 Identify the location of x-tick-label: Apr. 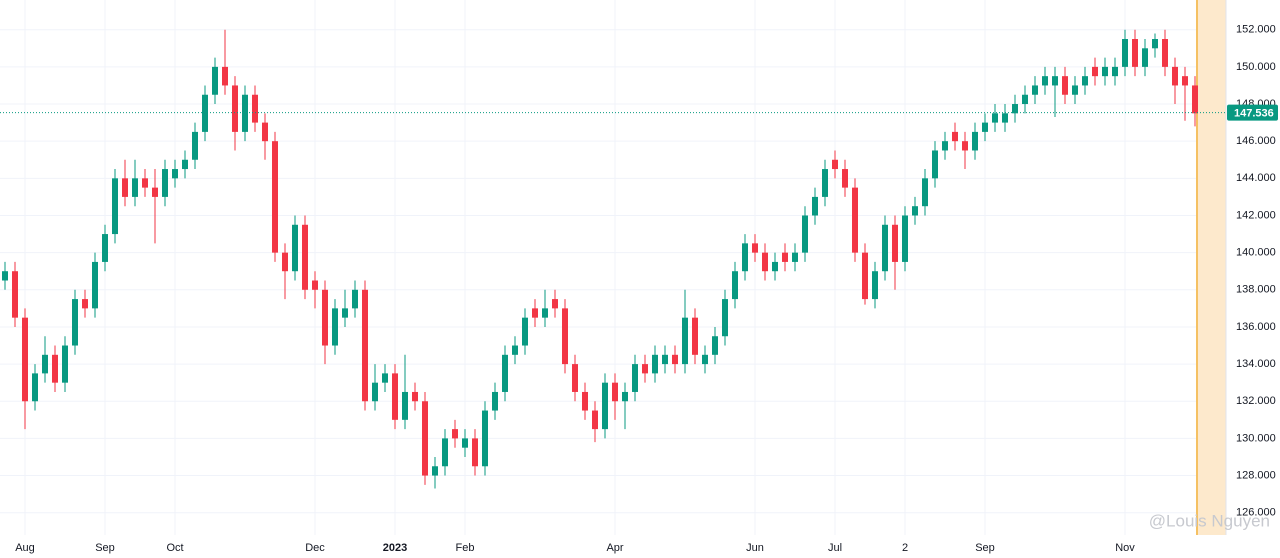
(614, 548).